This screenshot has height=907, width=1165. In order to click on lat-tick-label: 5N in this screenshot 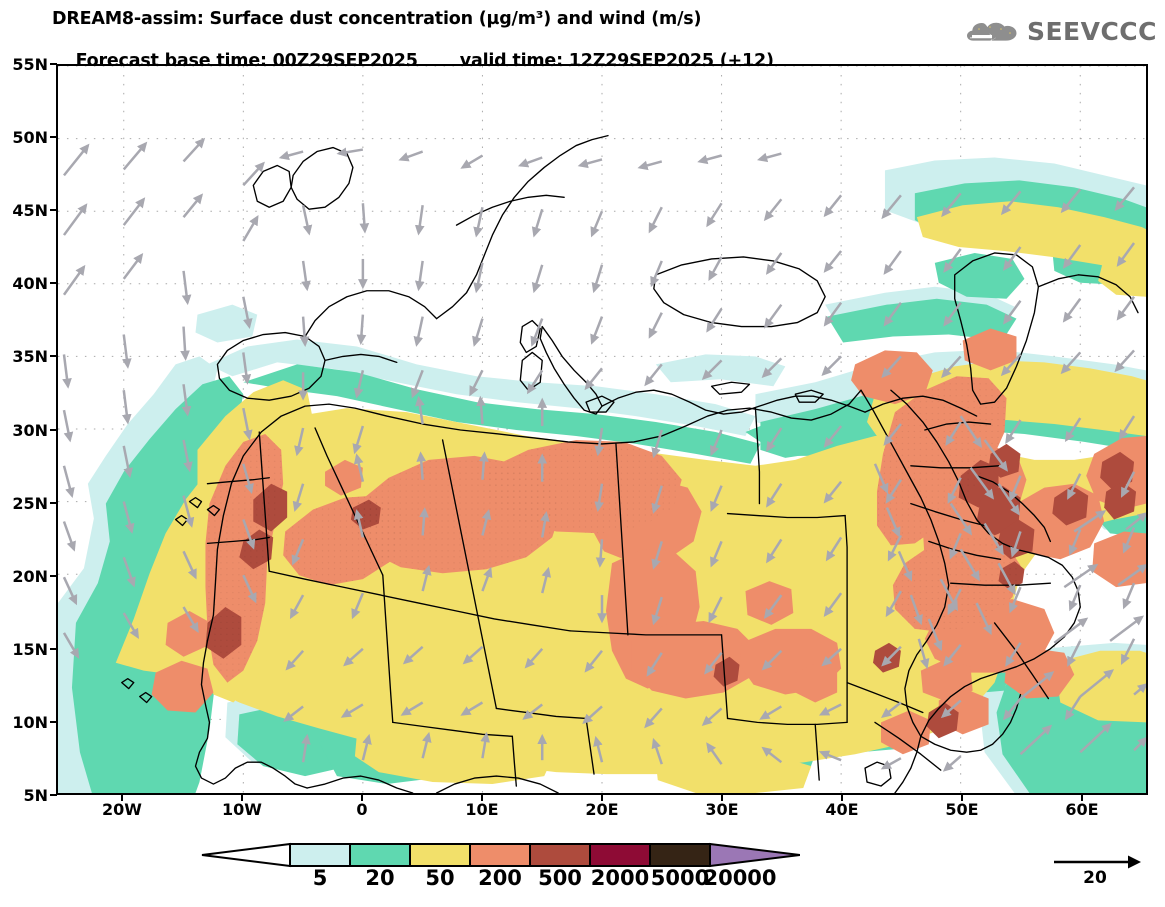, I will do `click(35, 795)`.